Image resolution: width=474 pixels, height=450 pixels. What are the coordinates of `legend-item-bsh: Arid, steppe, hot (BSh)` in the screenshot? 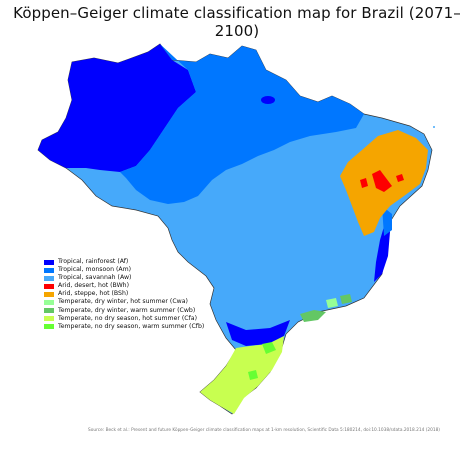 It's located at (124, 294).